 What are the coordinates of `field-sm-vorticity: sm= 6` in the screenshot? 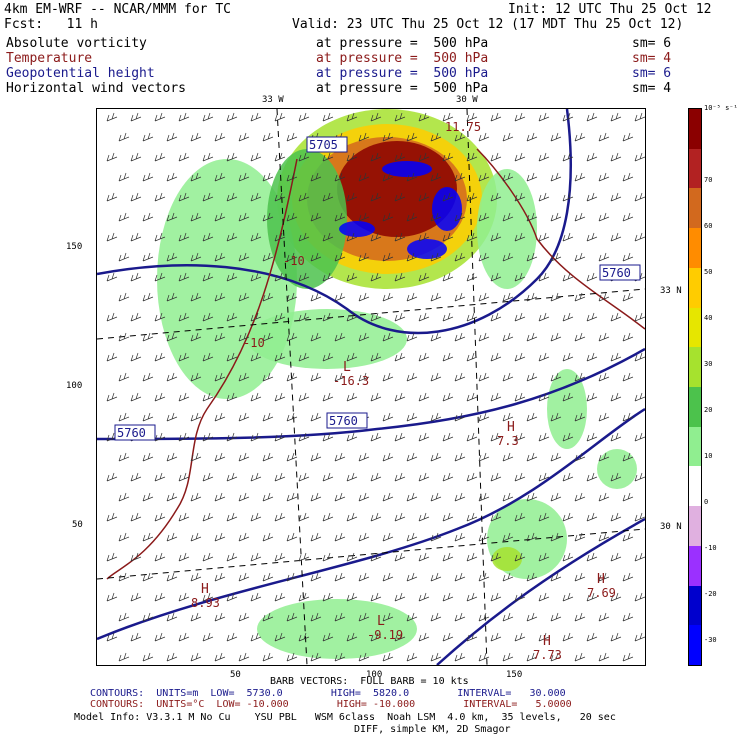 It's located at (652, 43).